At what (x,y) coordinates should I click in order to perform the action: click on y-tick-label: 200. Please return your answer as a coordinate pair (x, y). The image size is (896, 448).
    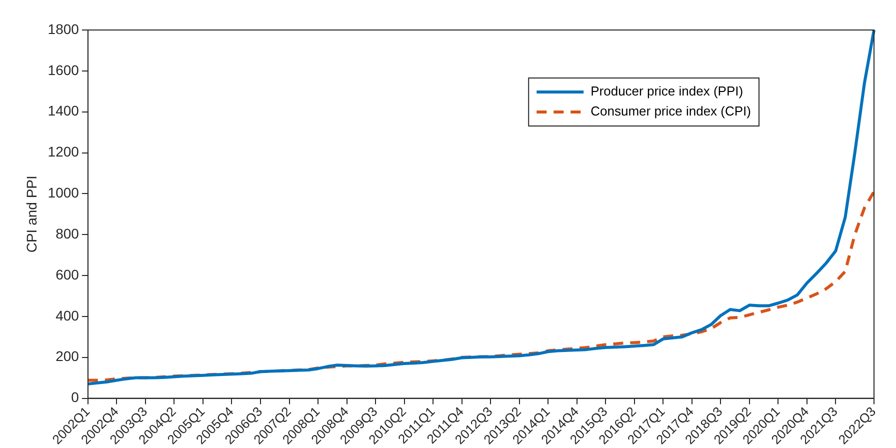
    Looking at the image, I should click on (68, 356).